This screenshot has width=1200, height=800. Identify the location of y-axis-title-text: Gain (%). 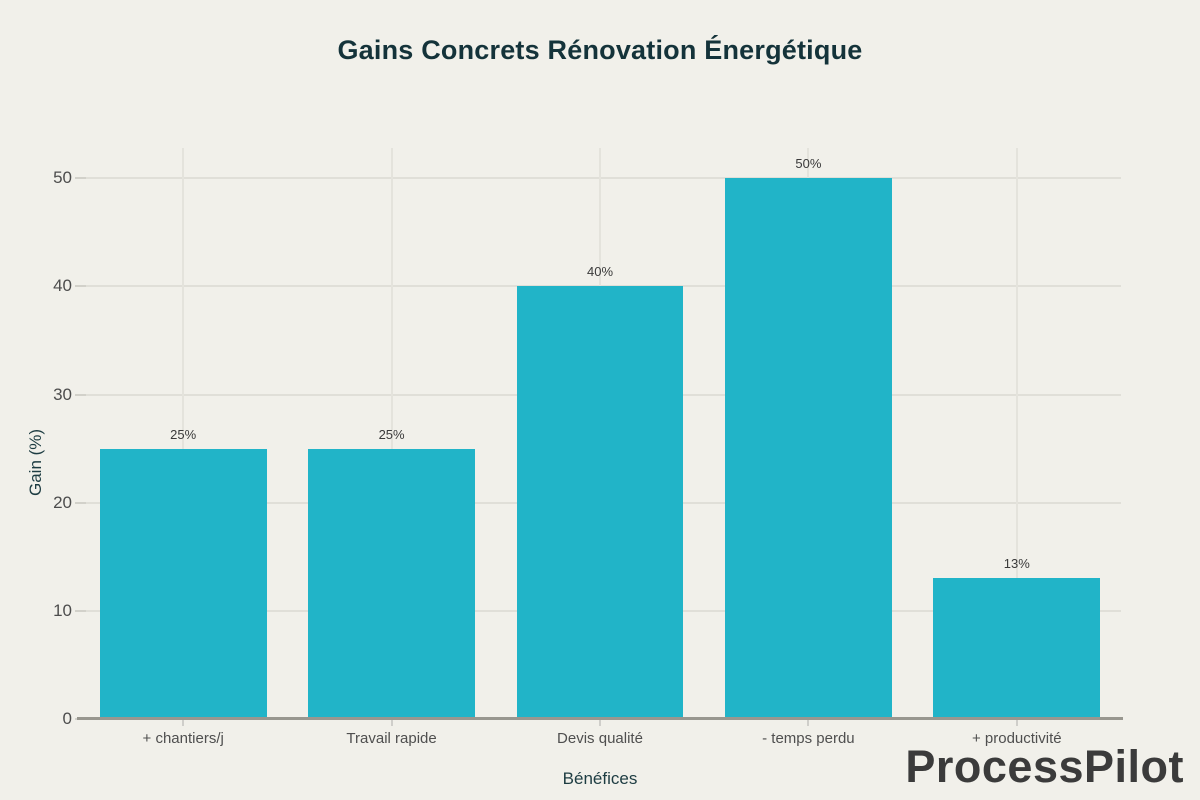
(35, 462).